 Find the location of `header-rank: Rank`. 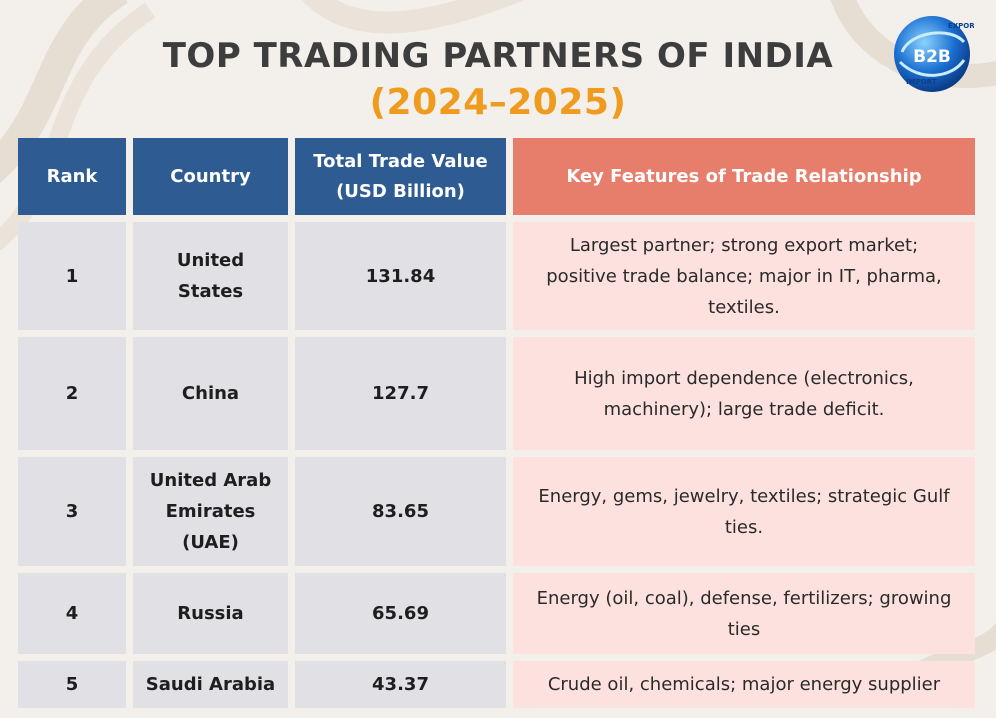

header-rank: Rank is located at coordinates (72, 176).